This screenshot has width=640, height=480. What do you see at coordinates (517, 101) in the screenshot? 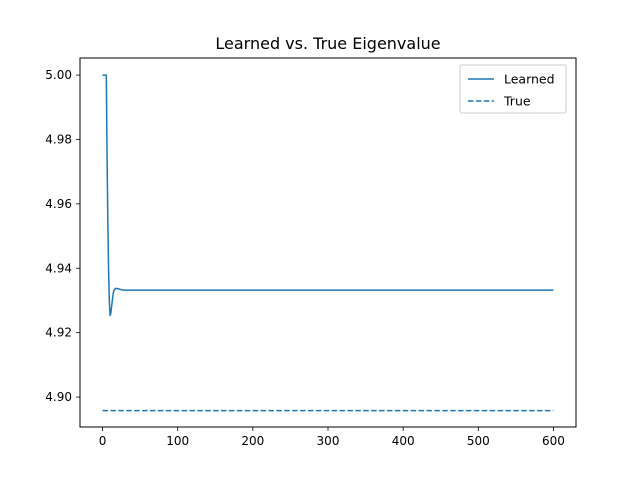
I see `legend-label-true: True` at bounding box center [517, 101].